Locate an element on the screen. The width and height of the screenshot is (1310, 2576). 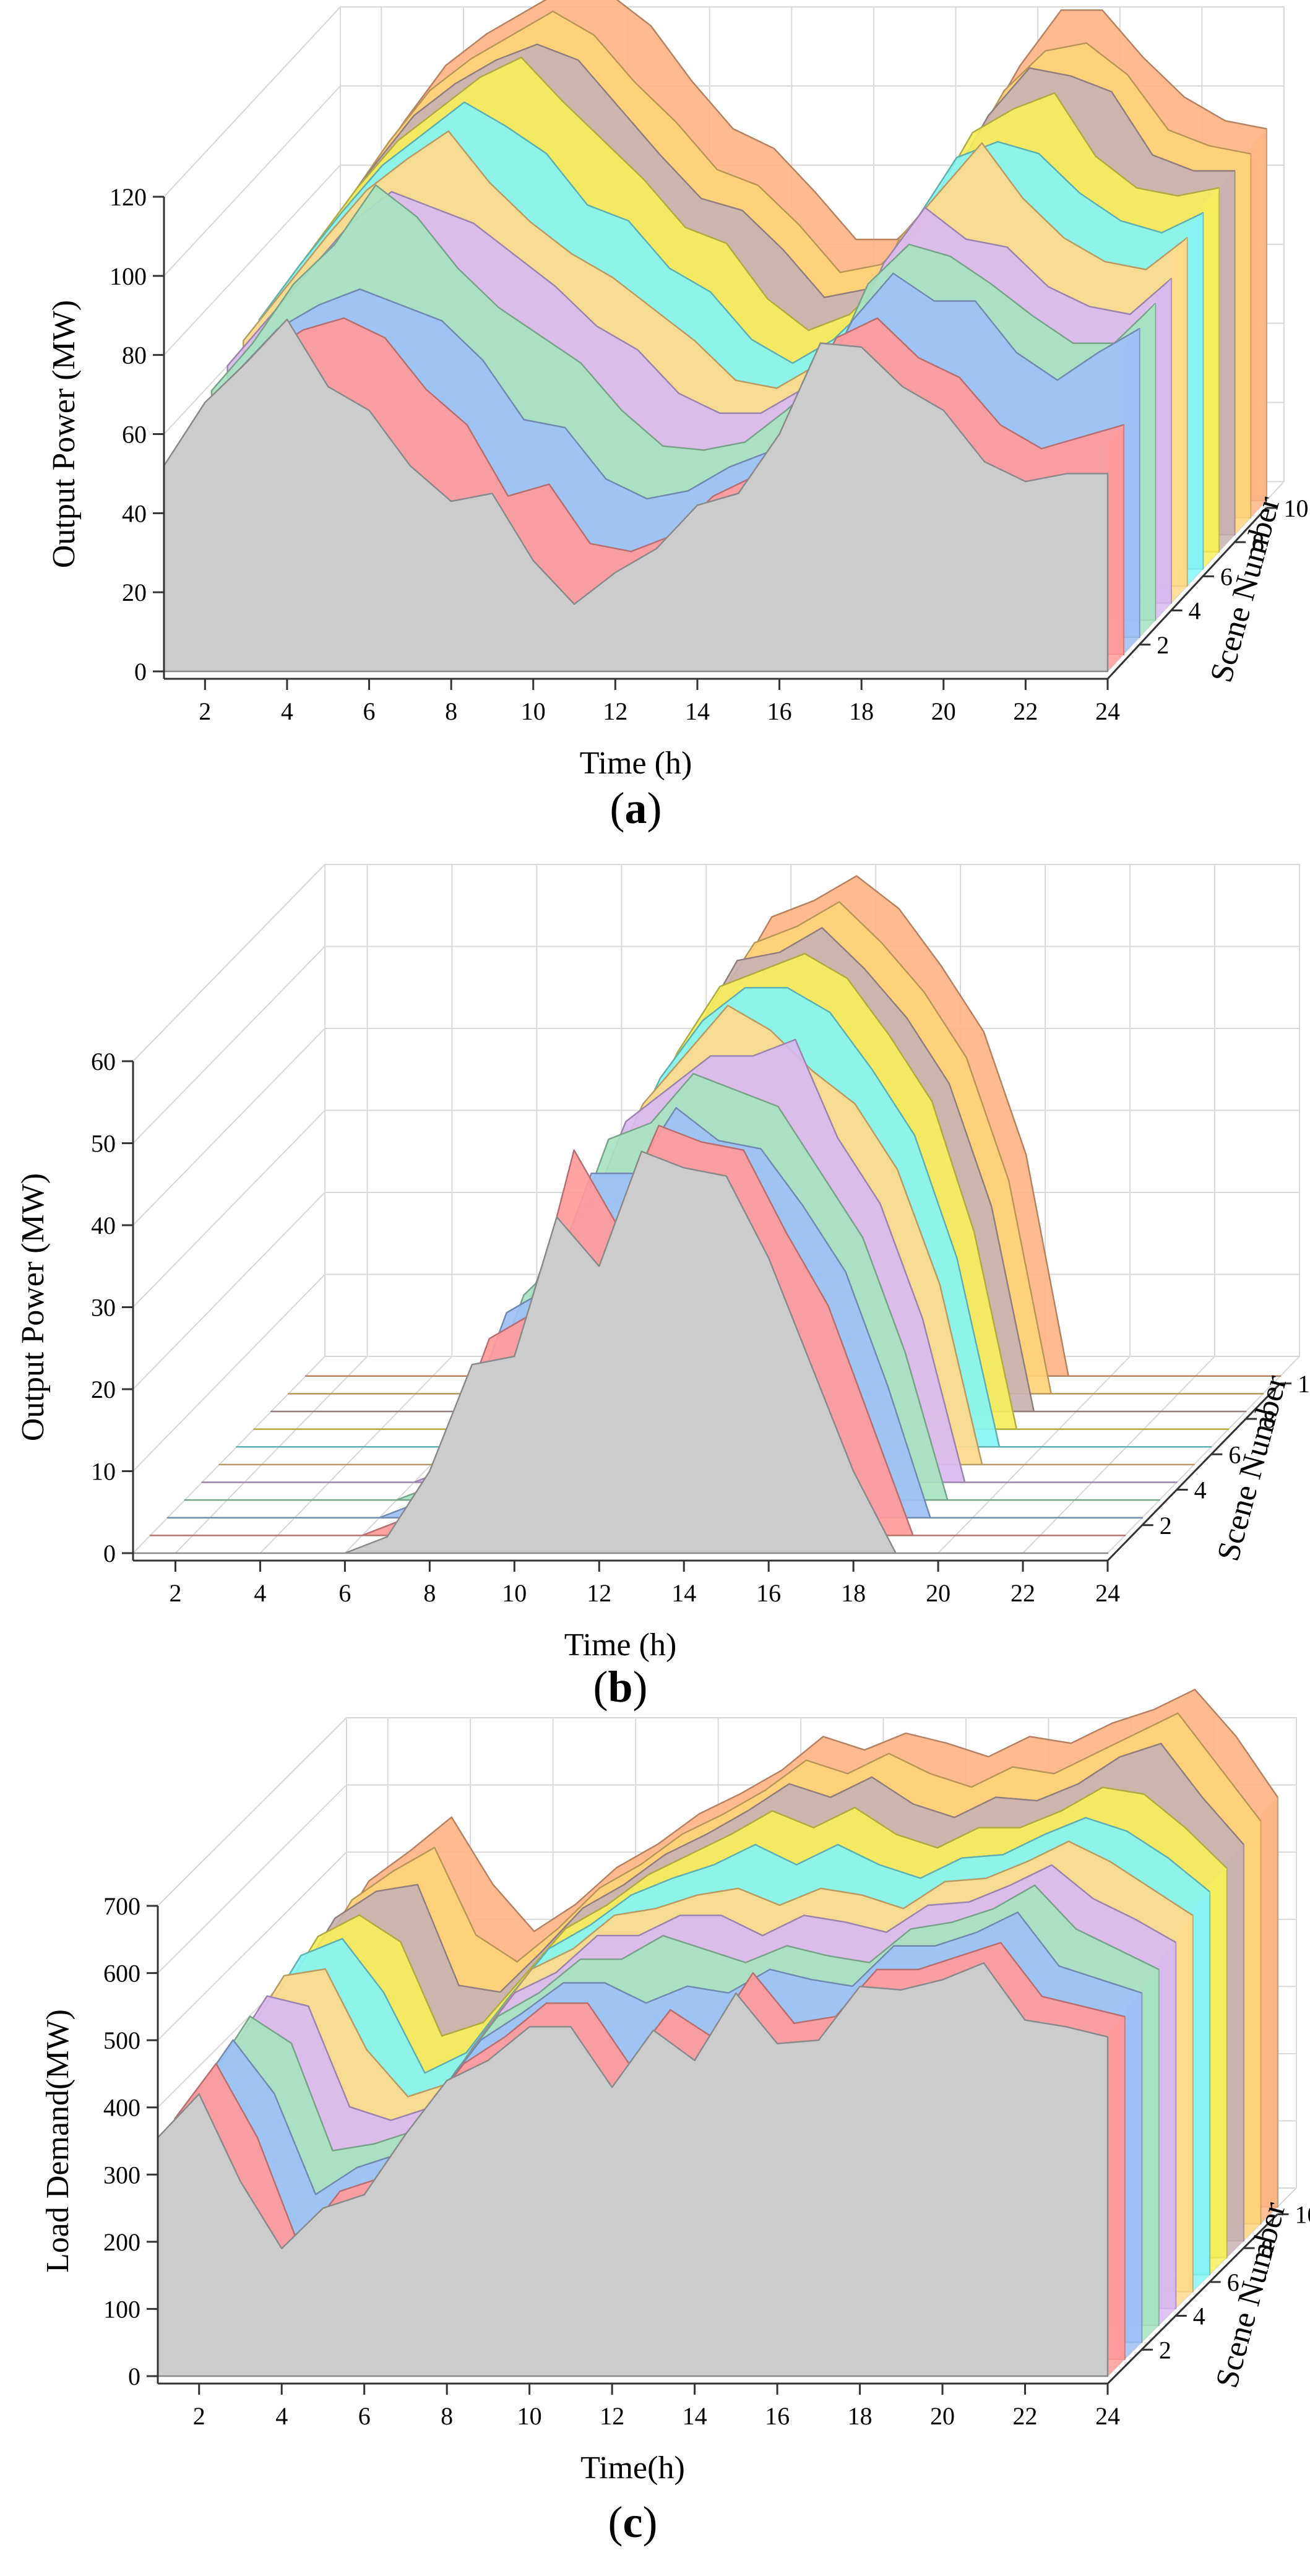
panel-label-a: (a) is located at coordinates (636, 808).